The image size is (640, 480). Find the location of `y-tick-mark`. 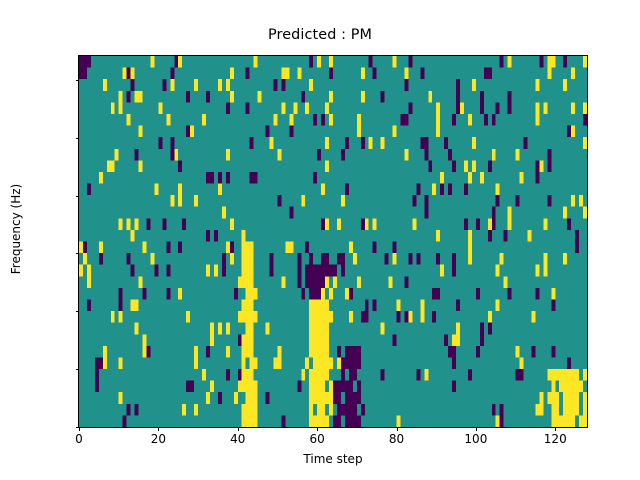

y-tick-mark is located at coordinates (77, 80).